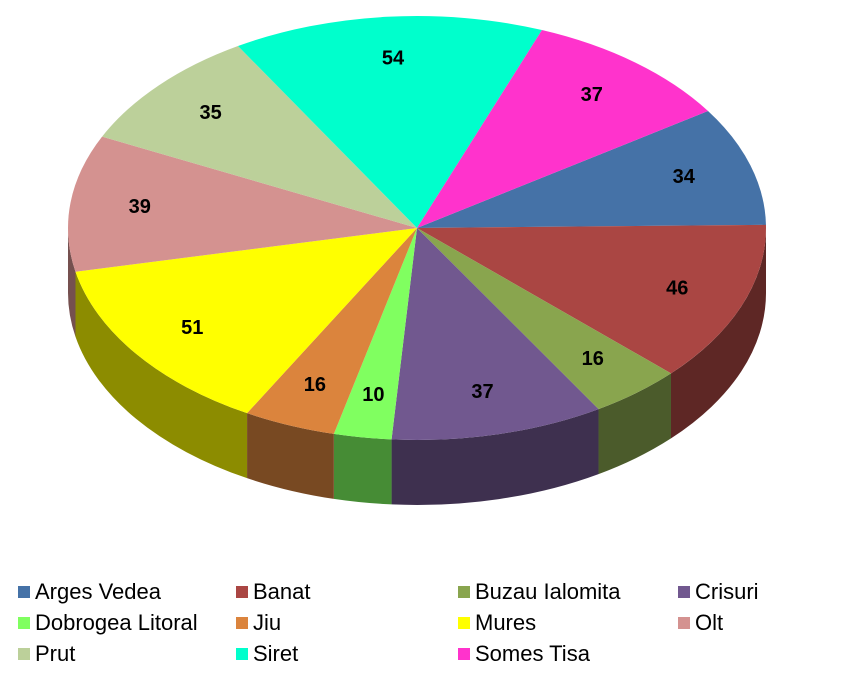  I want to click on data-label: 34, so click(684, 177).